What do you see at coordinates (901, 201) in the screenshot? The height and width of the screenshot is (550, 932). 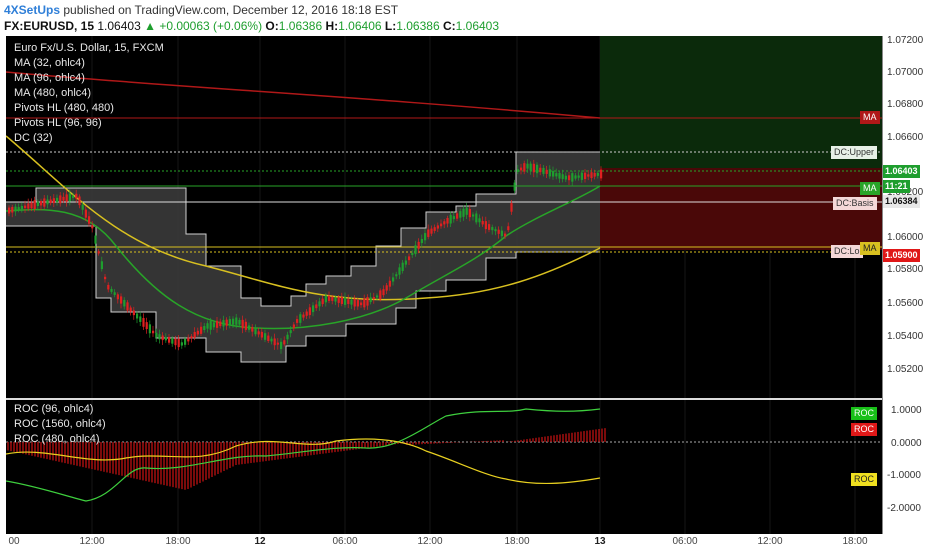 I see `ma-price-label: 1.06384` at bounding box center [901, 201].